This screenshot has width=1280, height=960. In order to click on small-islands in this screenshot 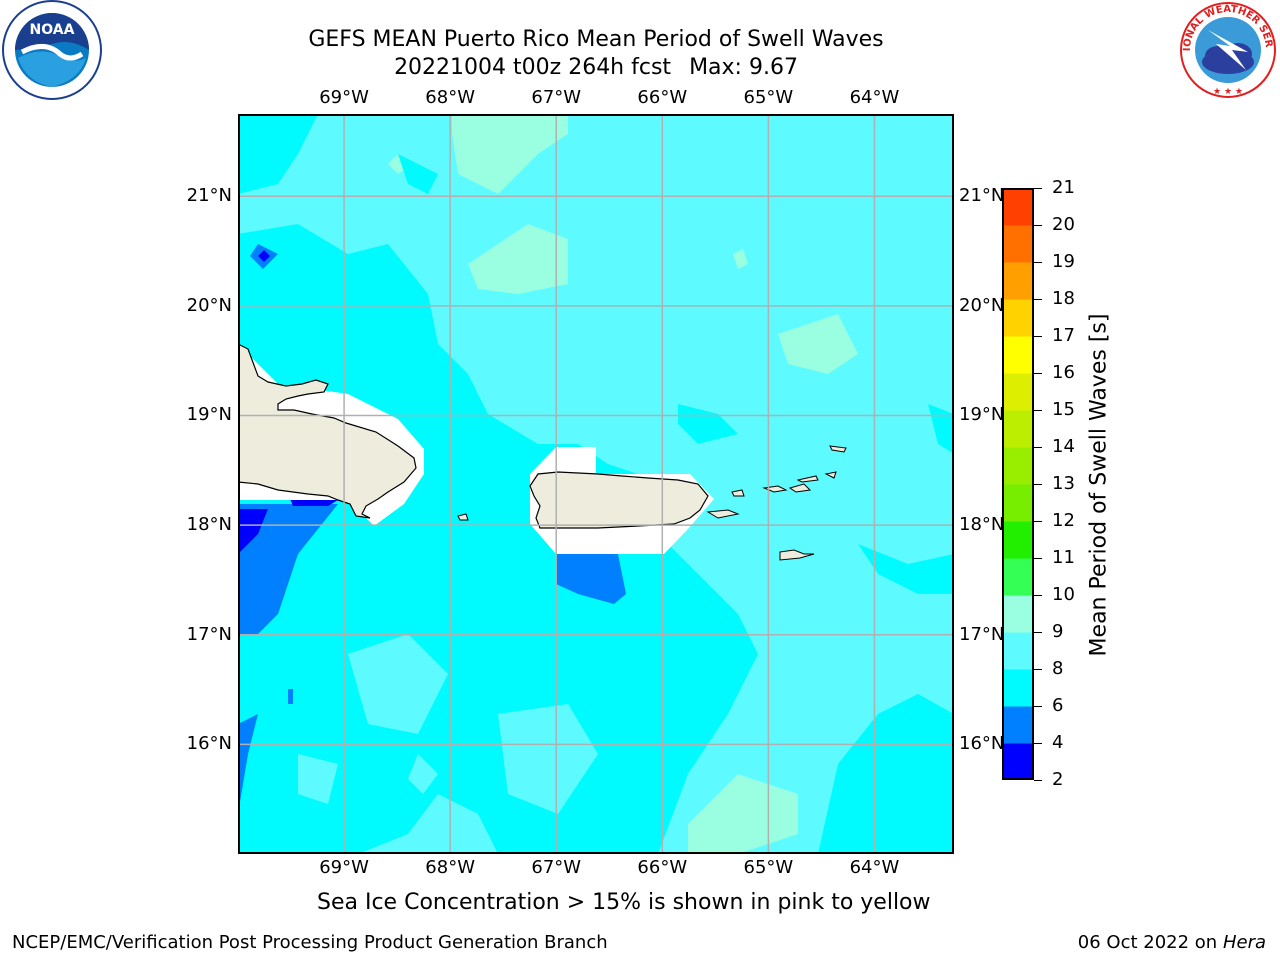, I will do `click(652, 503)`.